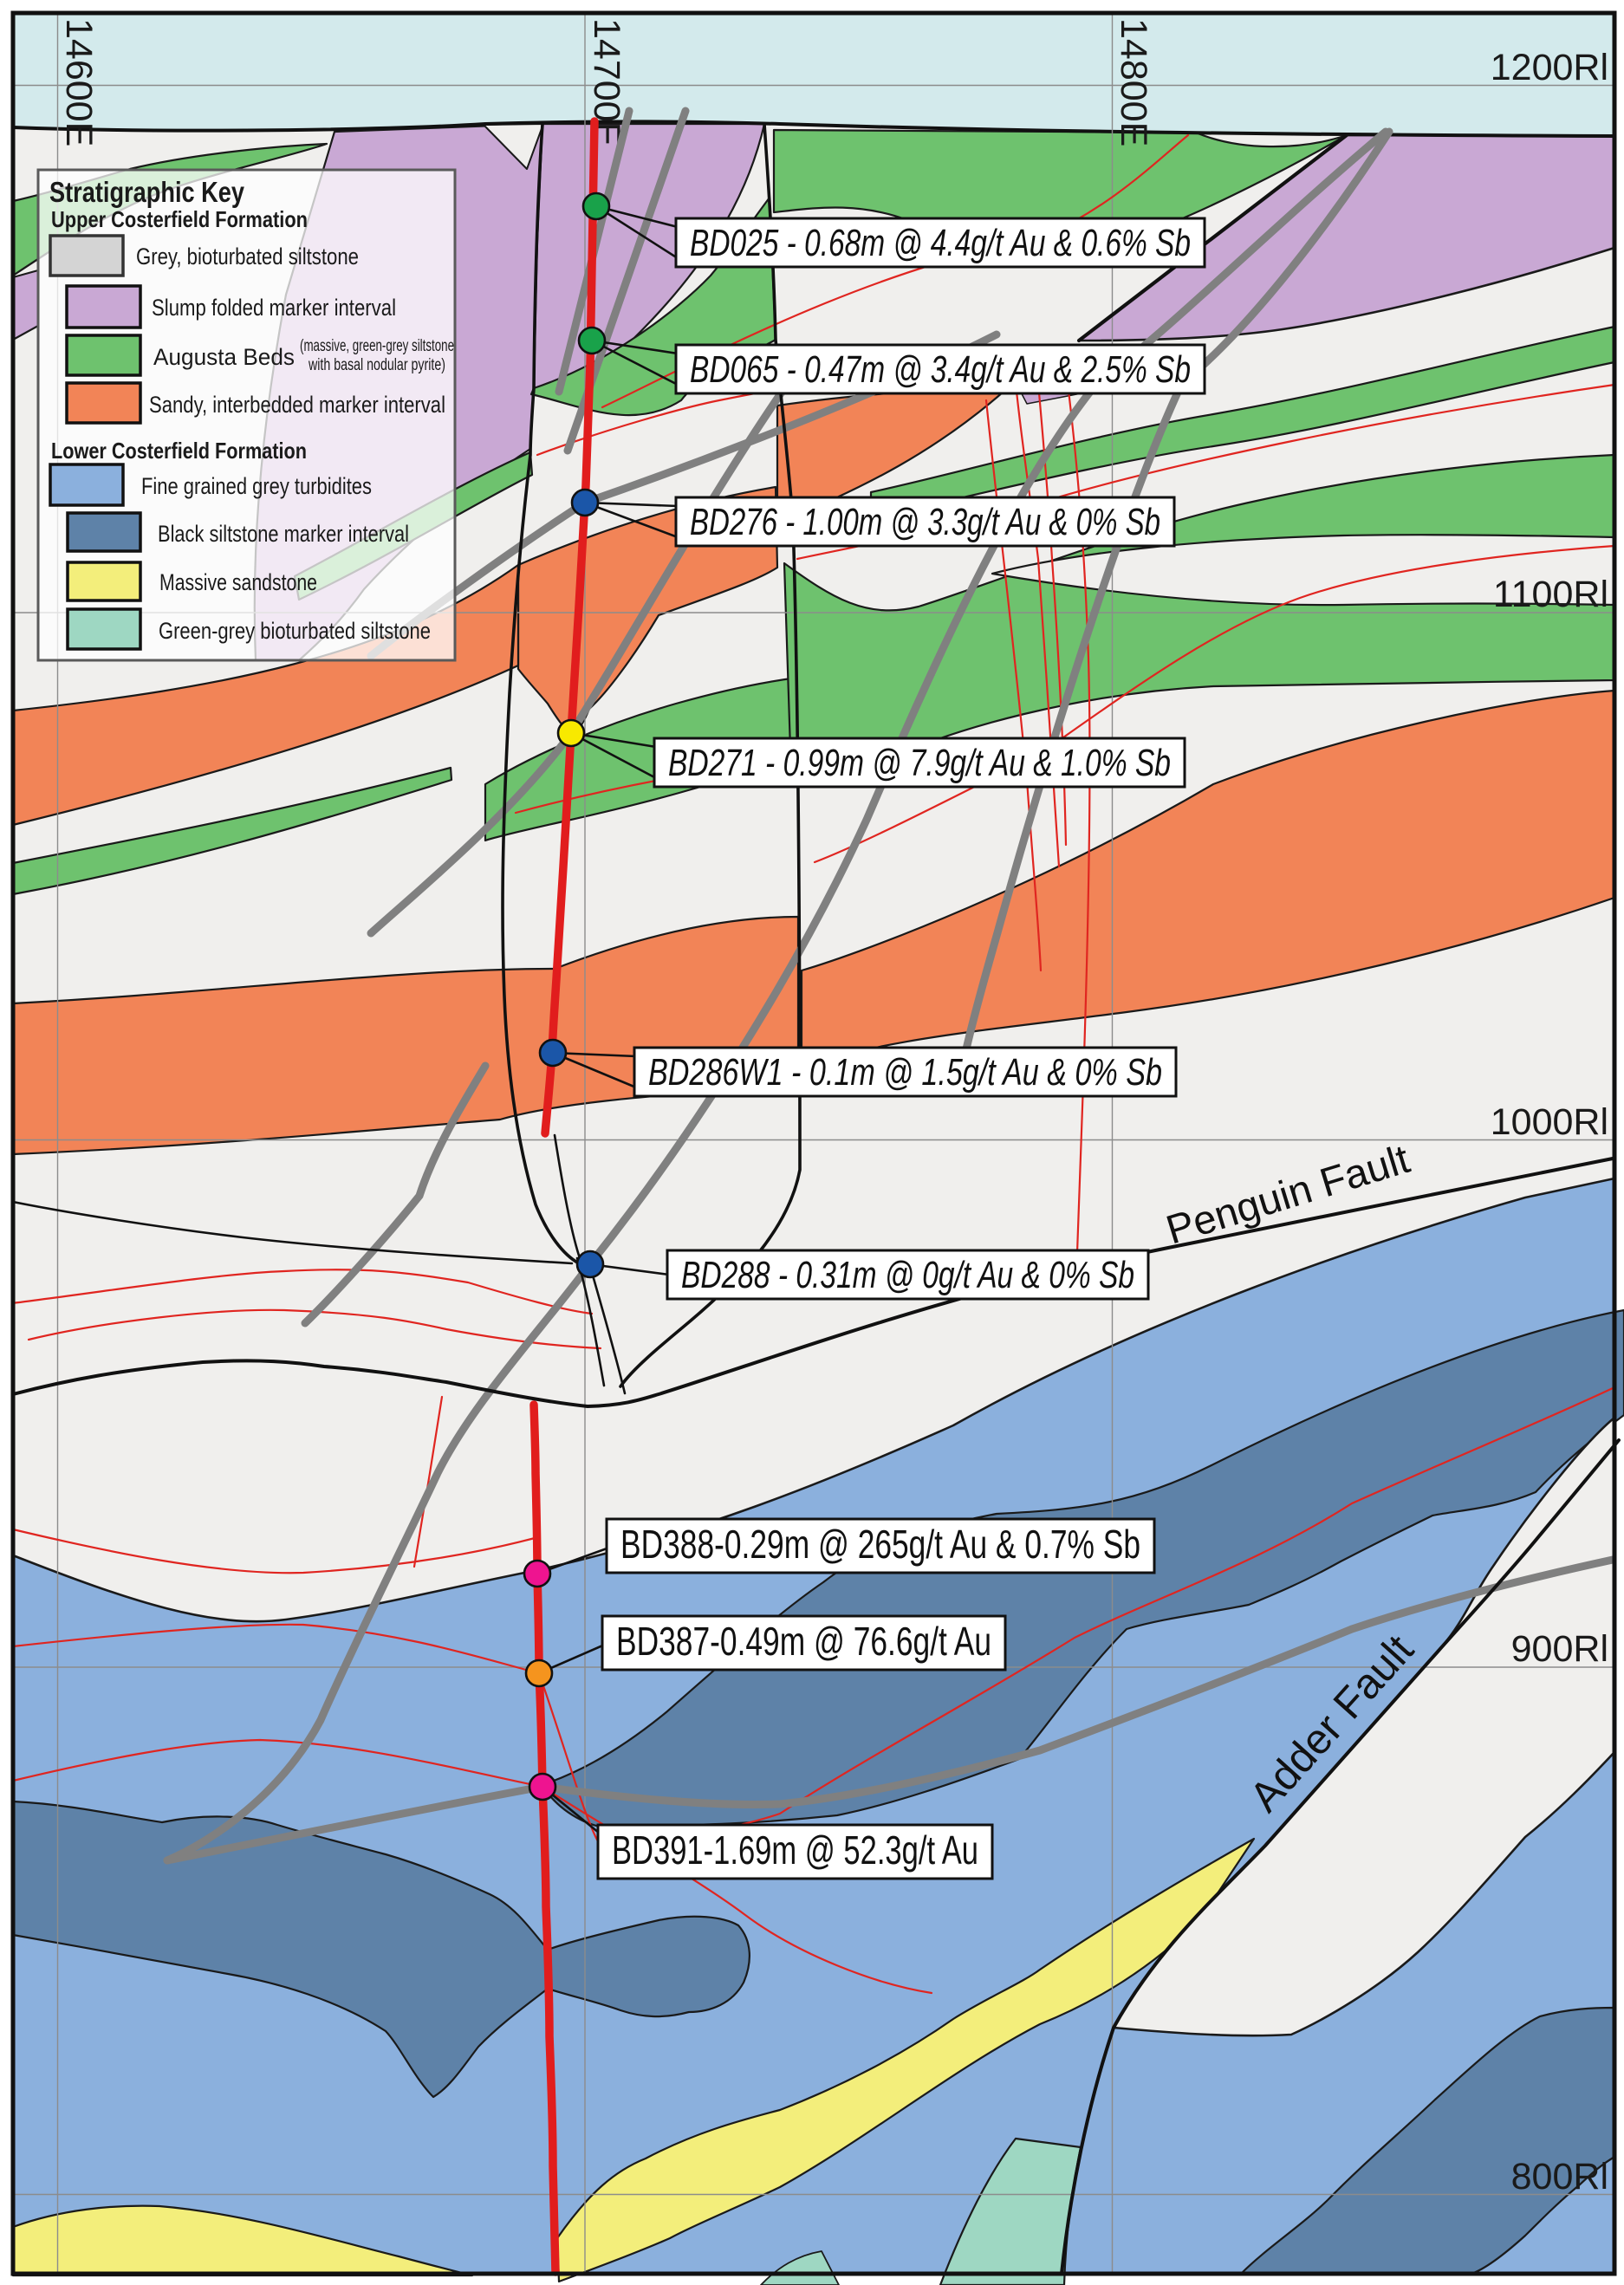 The width and height of the screenshot is (1624, 2285). What do you see at coordinates (940, 369) in the screenshot?
I see `svg-text:BD065 - 0.47m @ 3.4g/t Au & 2.: BD065 - 0.47m @ 3.4g/t Au & 2.5% Sb` at bounding box center [940, 369].